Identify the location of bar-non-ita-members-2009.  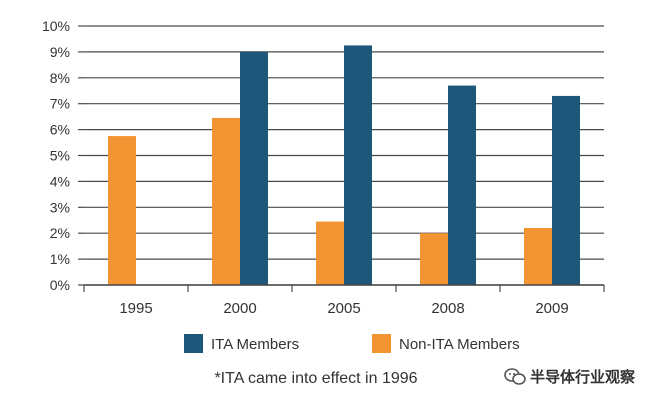
(538, 256).